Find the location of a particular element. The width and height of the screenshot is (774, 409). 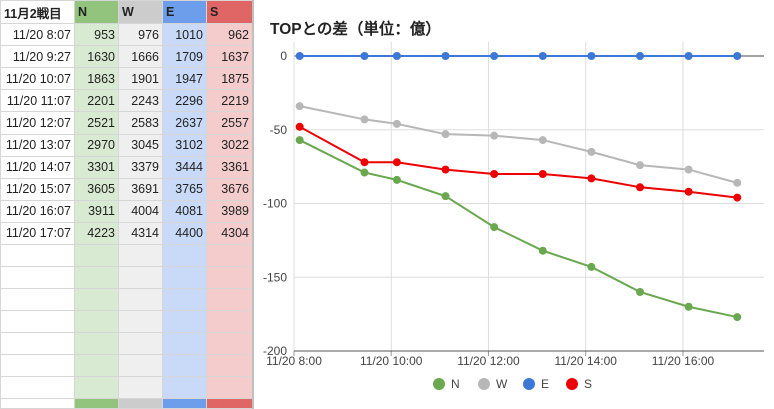

x-tick-label: 11/20 12:00 is located at coordinates (488, 361).